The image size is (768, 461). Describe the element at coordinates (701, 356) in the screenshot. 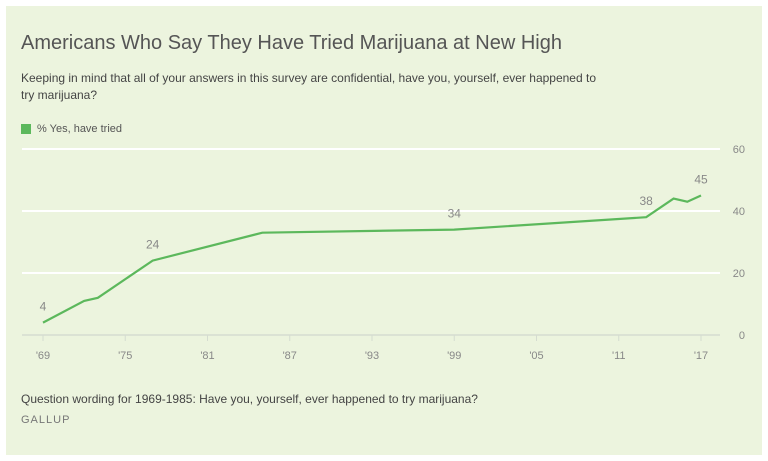

I see `x-tick-label: '17` at that location.